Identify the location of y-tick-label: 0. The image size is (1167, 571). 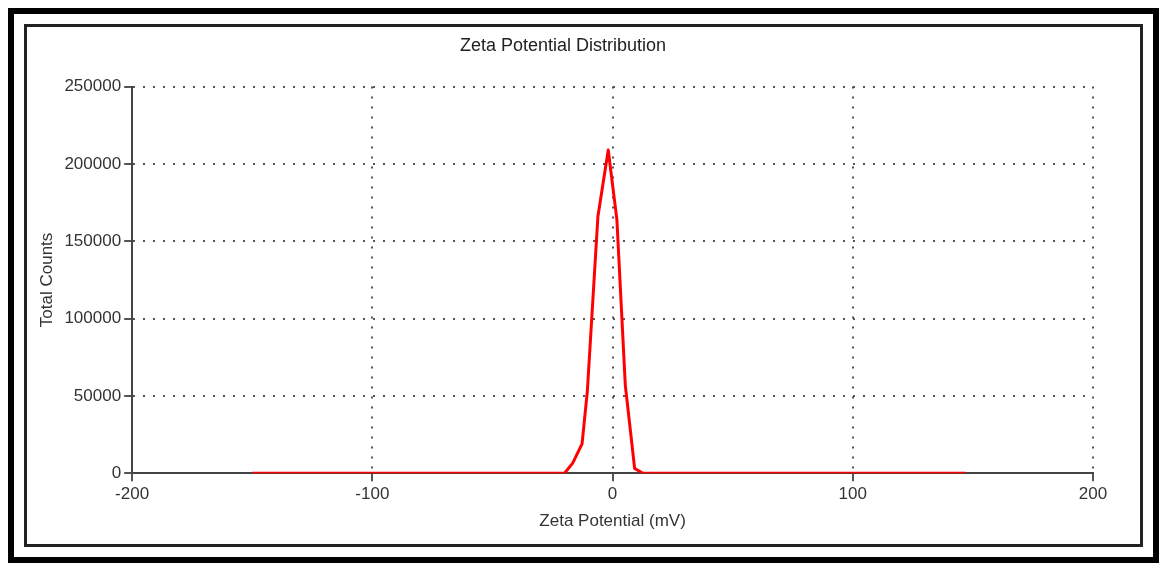
(116, 472).